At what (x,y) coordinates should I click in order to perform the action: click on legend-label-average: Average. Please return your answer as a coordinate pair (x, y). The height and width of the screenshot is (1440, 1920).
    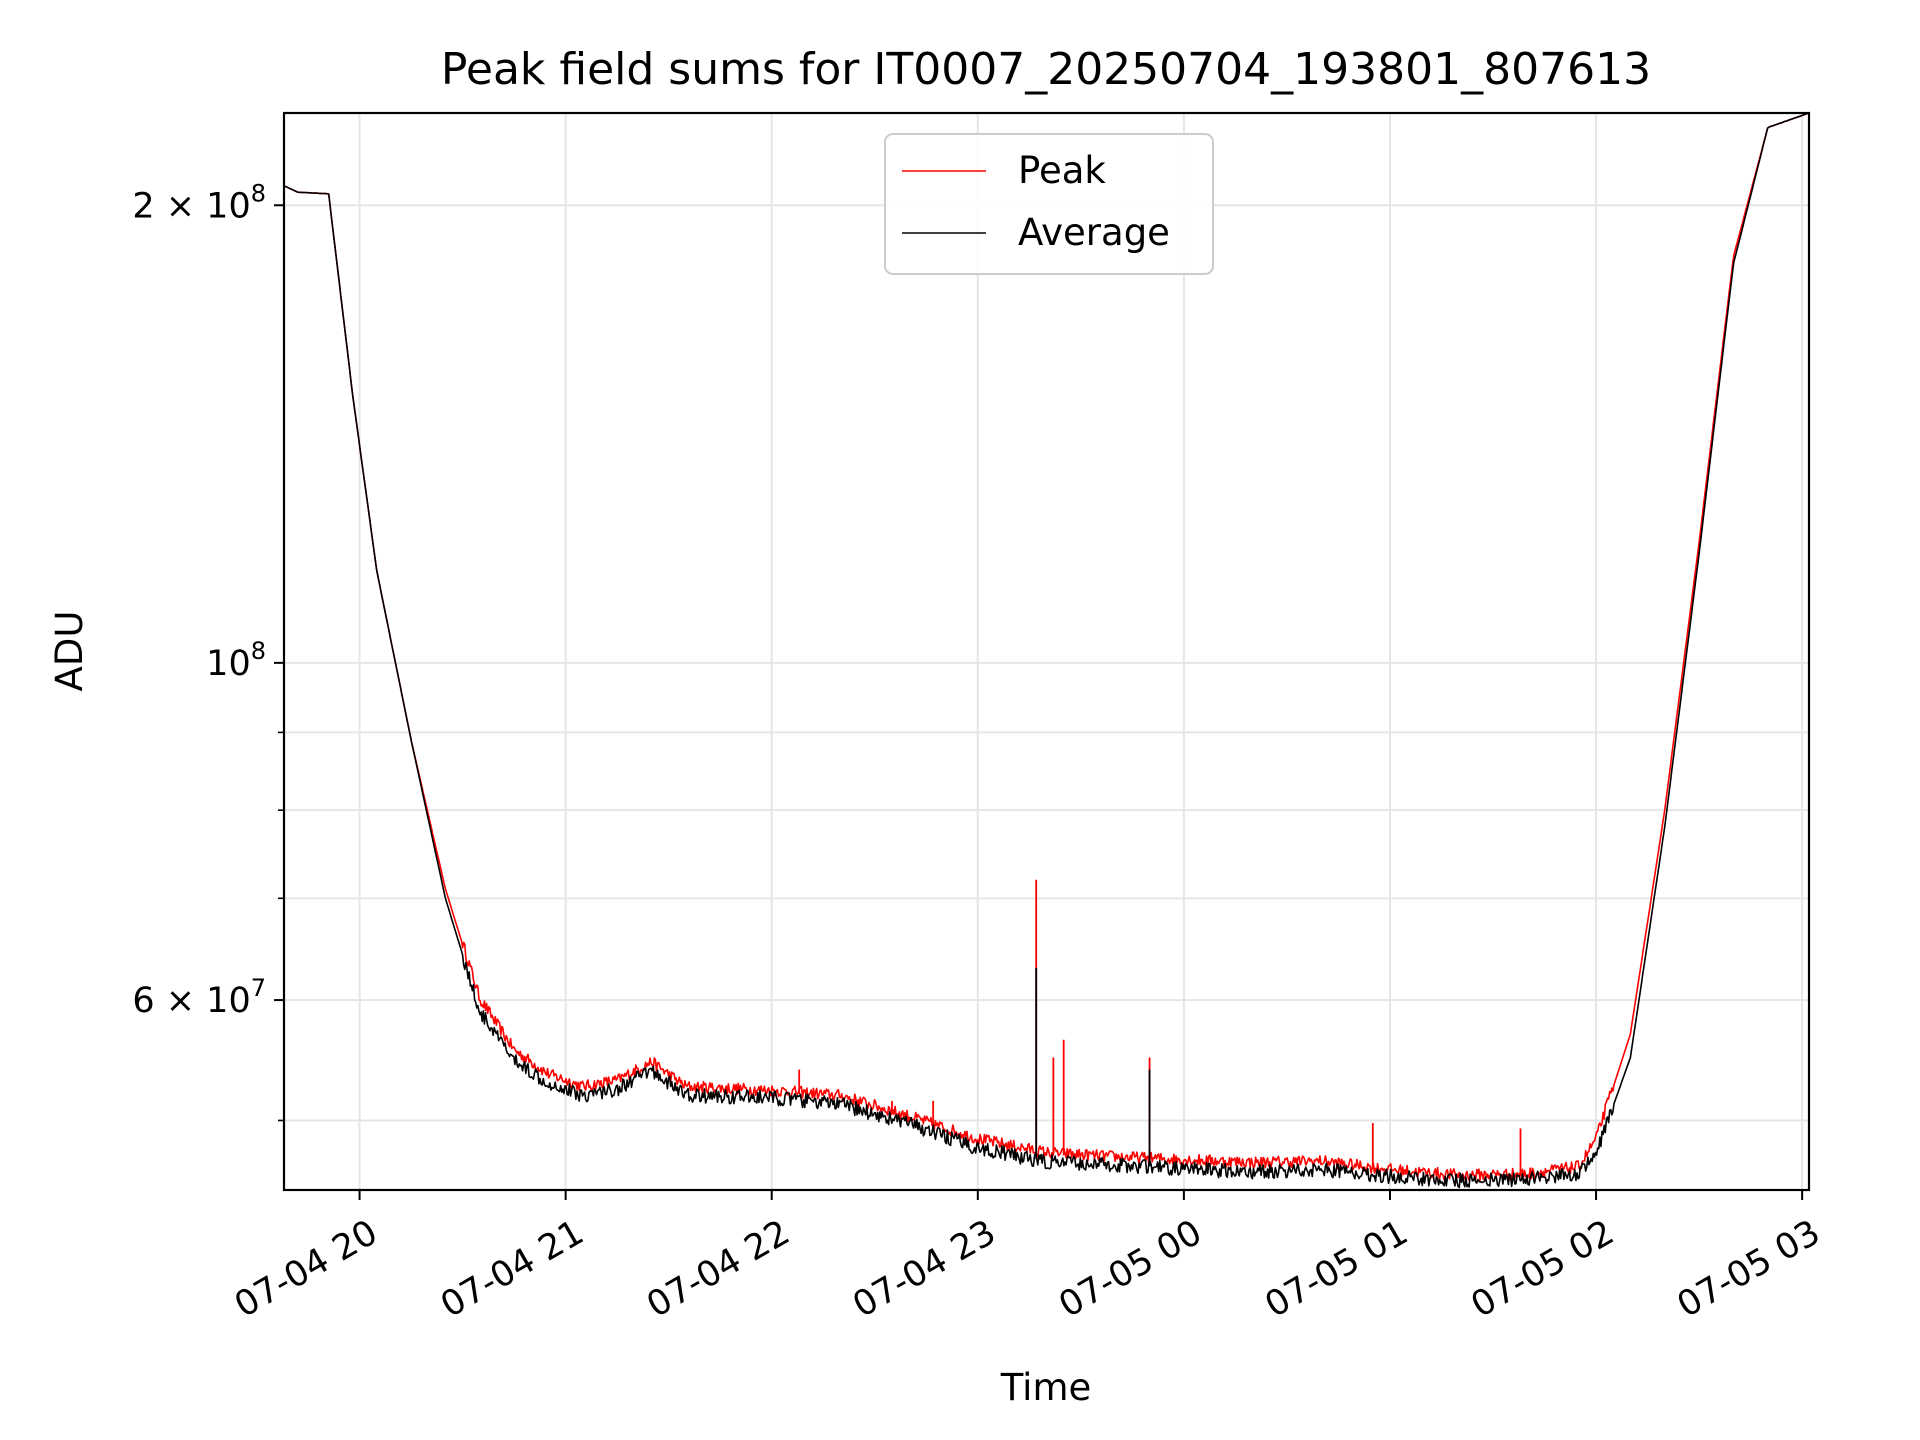
    Looking at the image, I should click on (1094, 232).